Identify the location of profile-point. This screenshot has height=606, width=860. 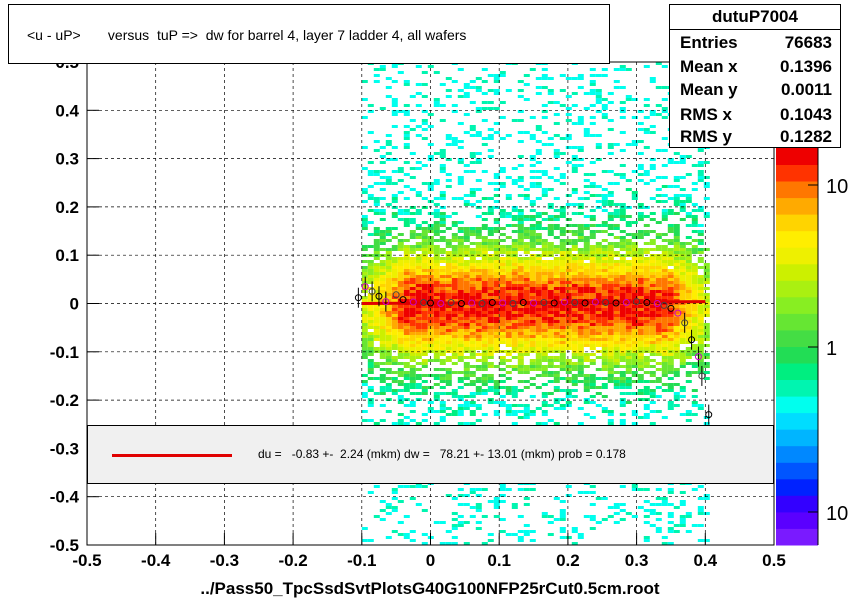
(544, 303).